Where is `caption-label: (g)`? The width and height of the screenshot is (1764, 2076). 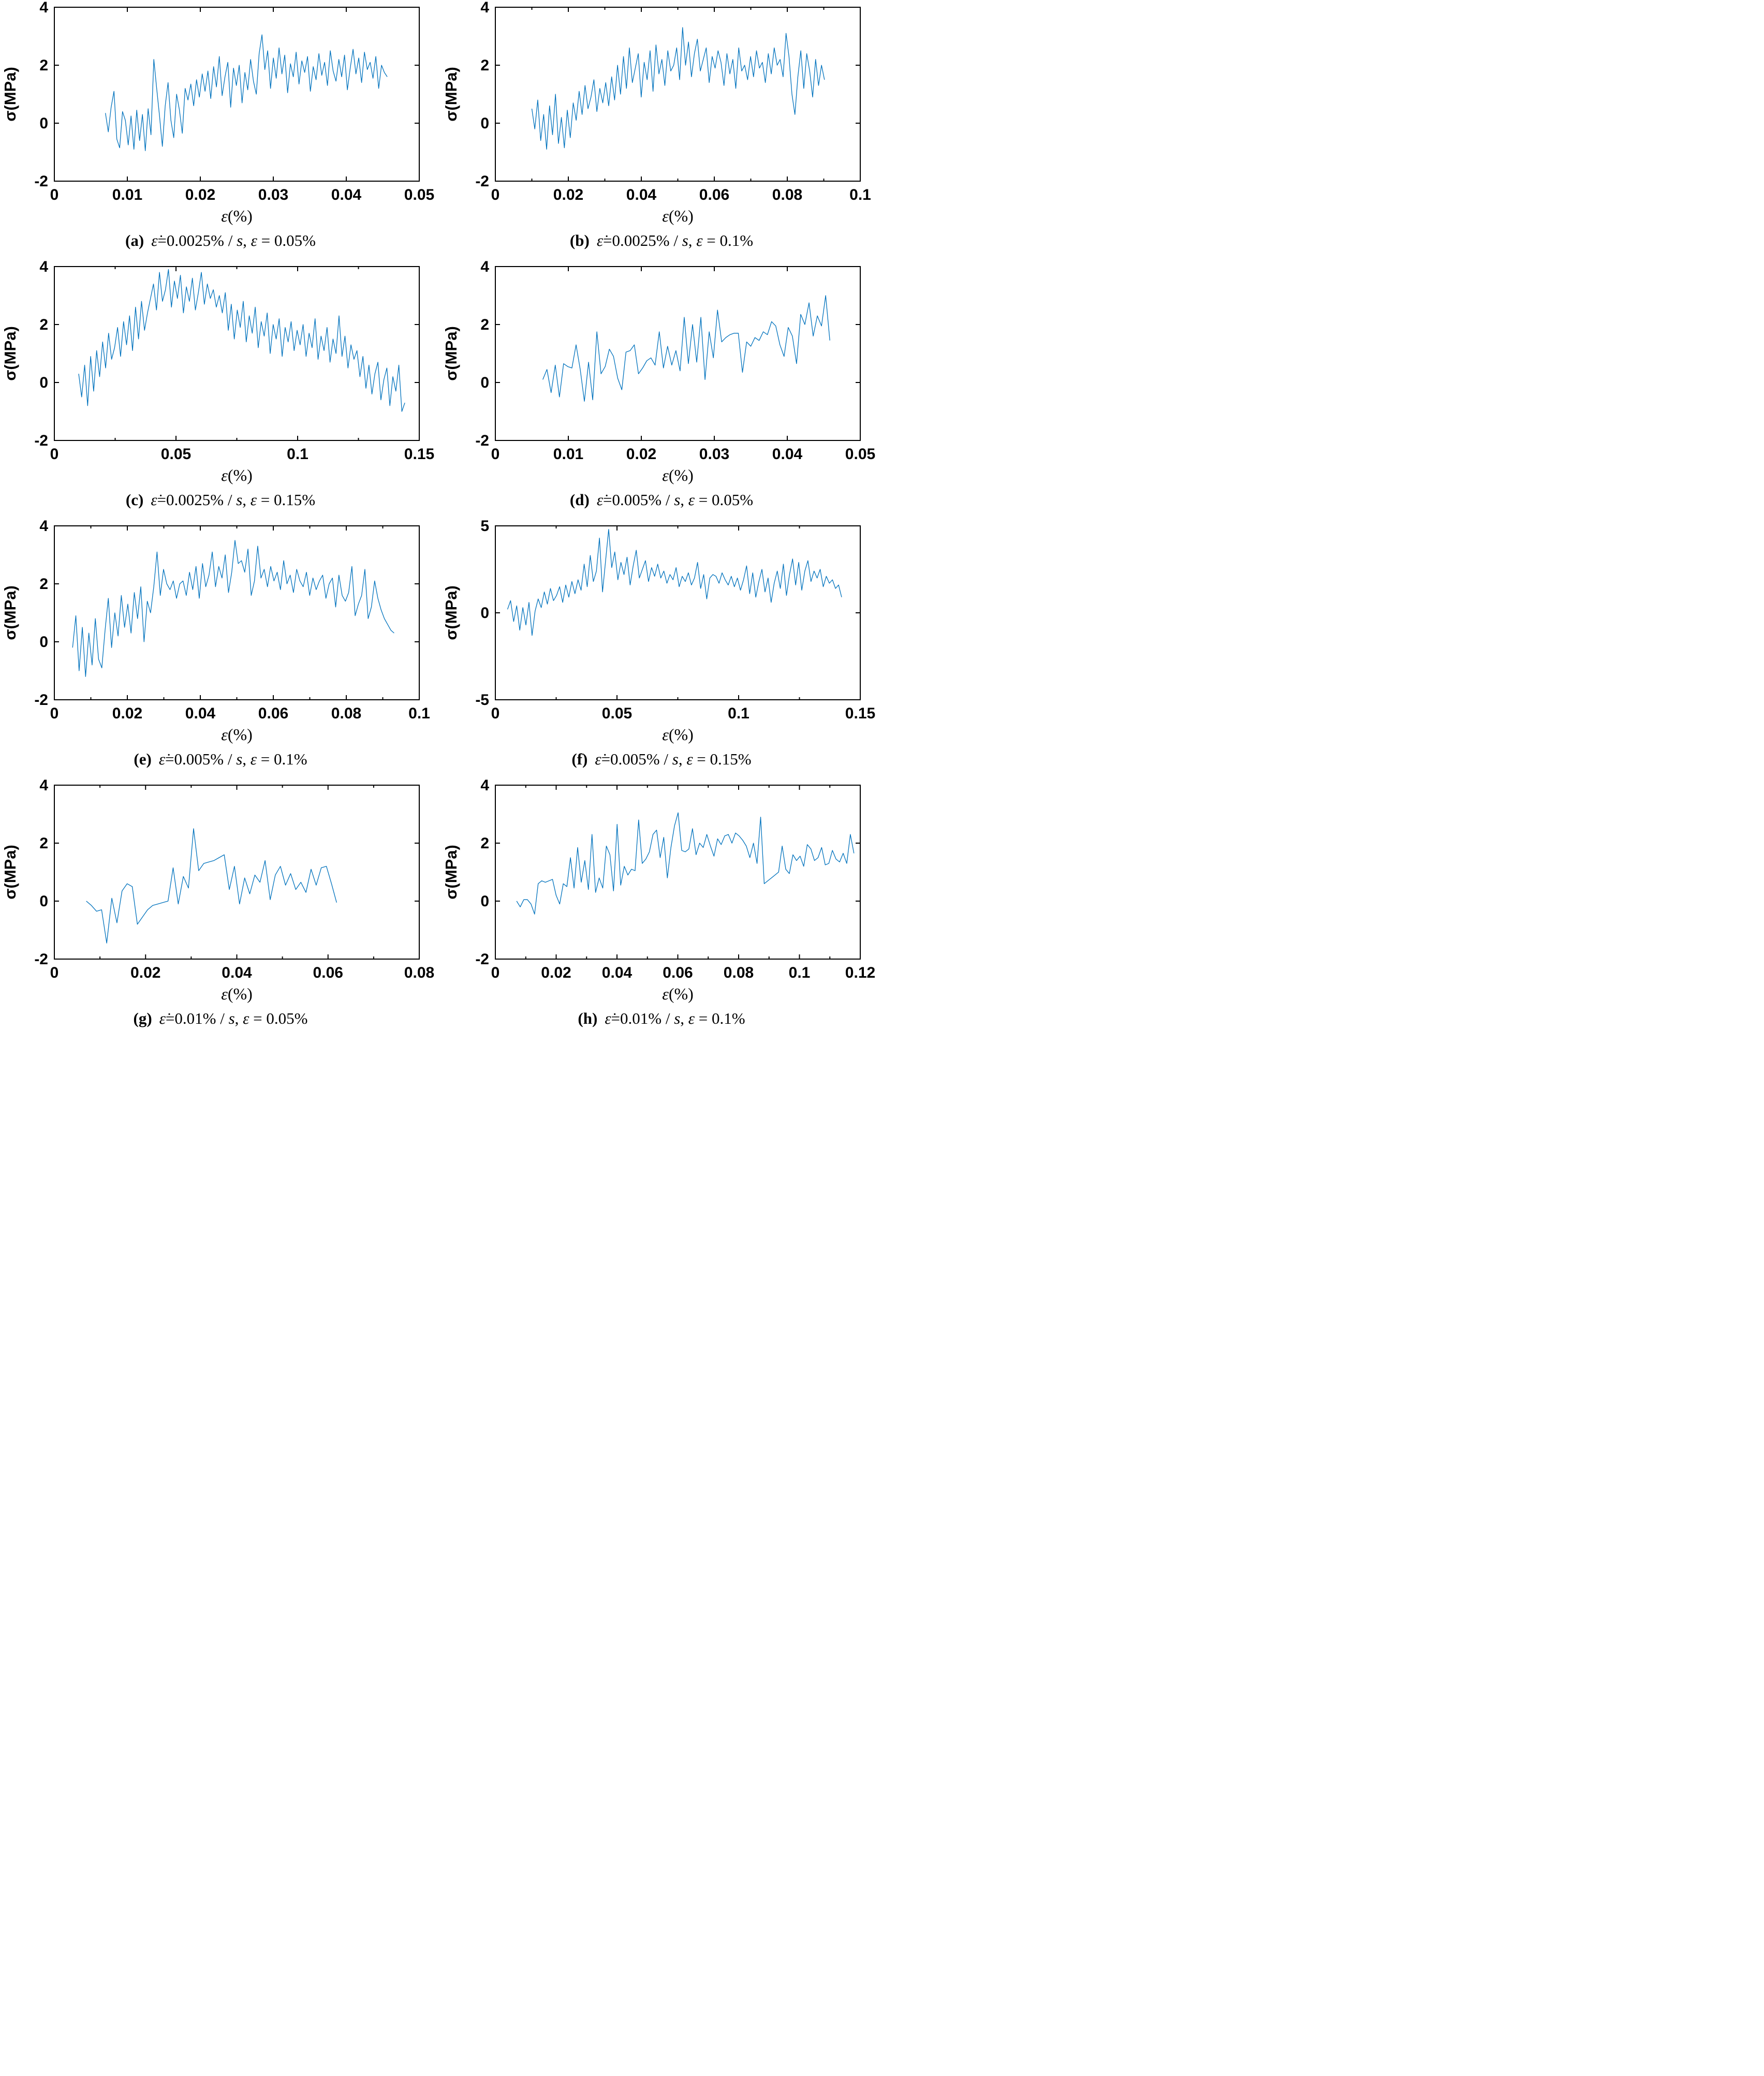
caption-label: (g) is located at coordinates (142, 1018).